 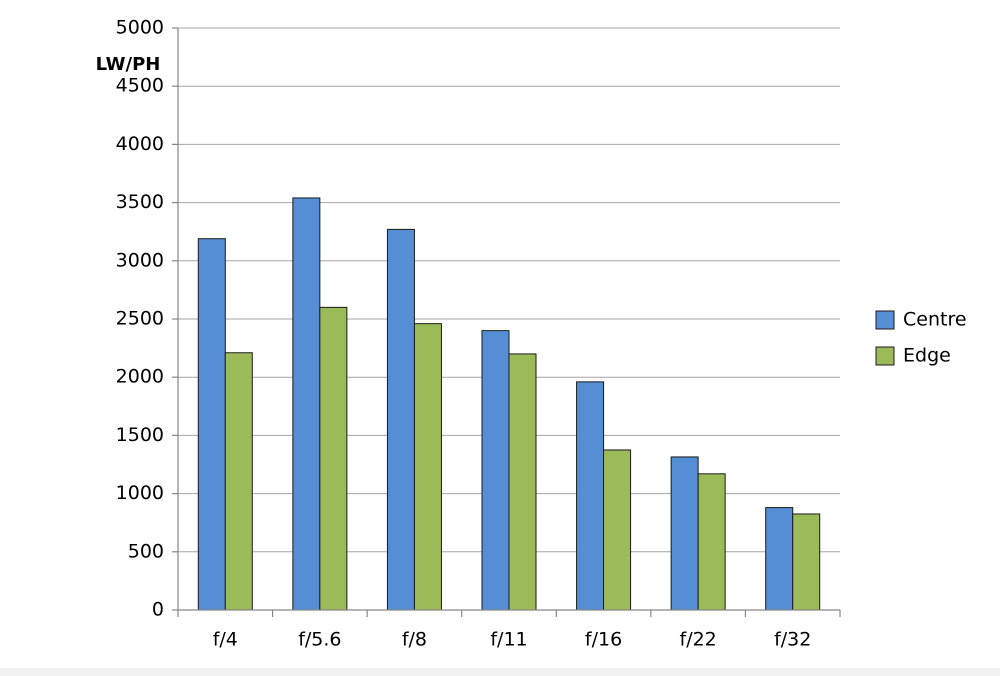 What do you see at coordinates (158, 610) in the screenshot?
I see `y-tick-label: 0` at bounding box center [158, 610].